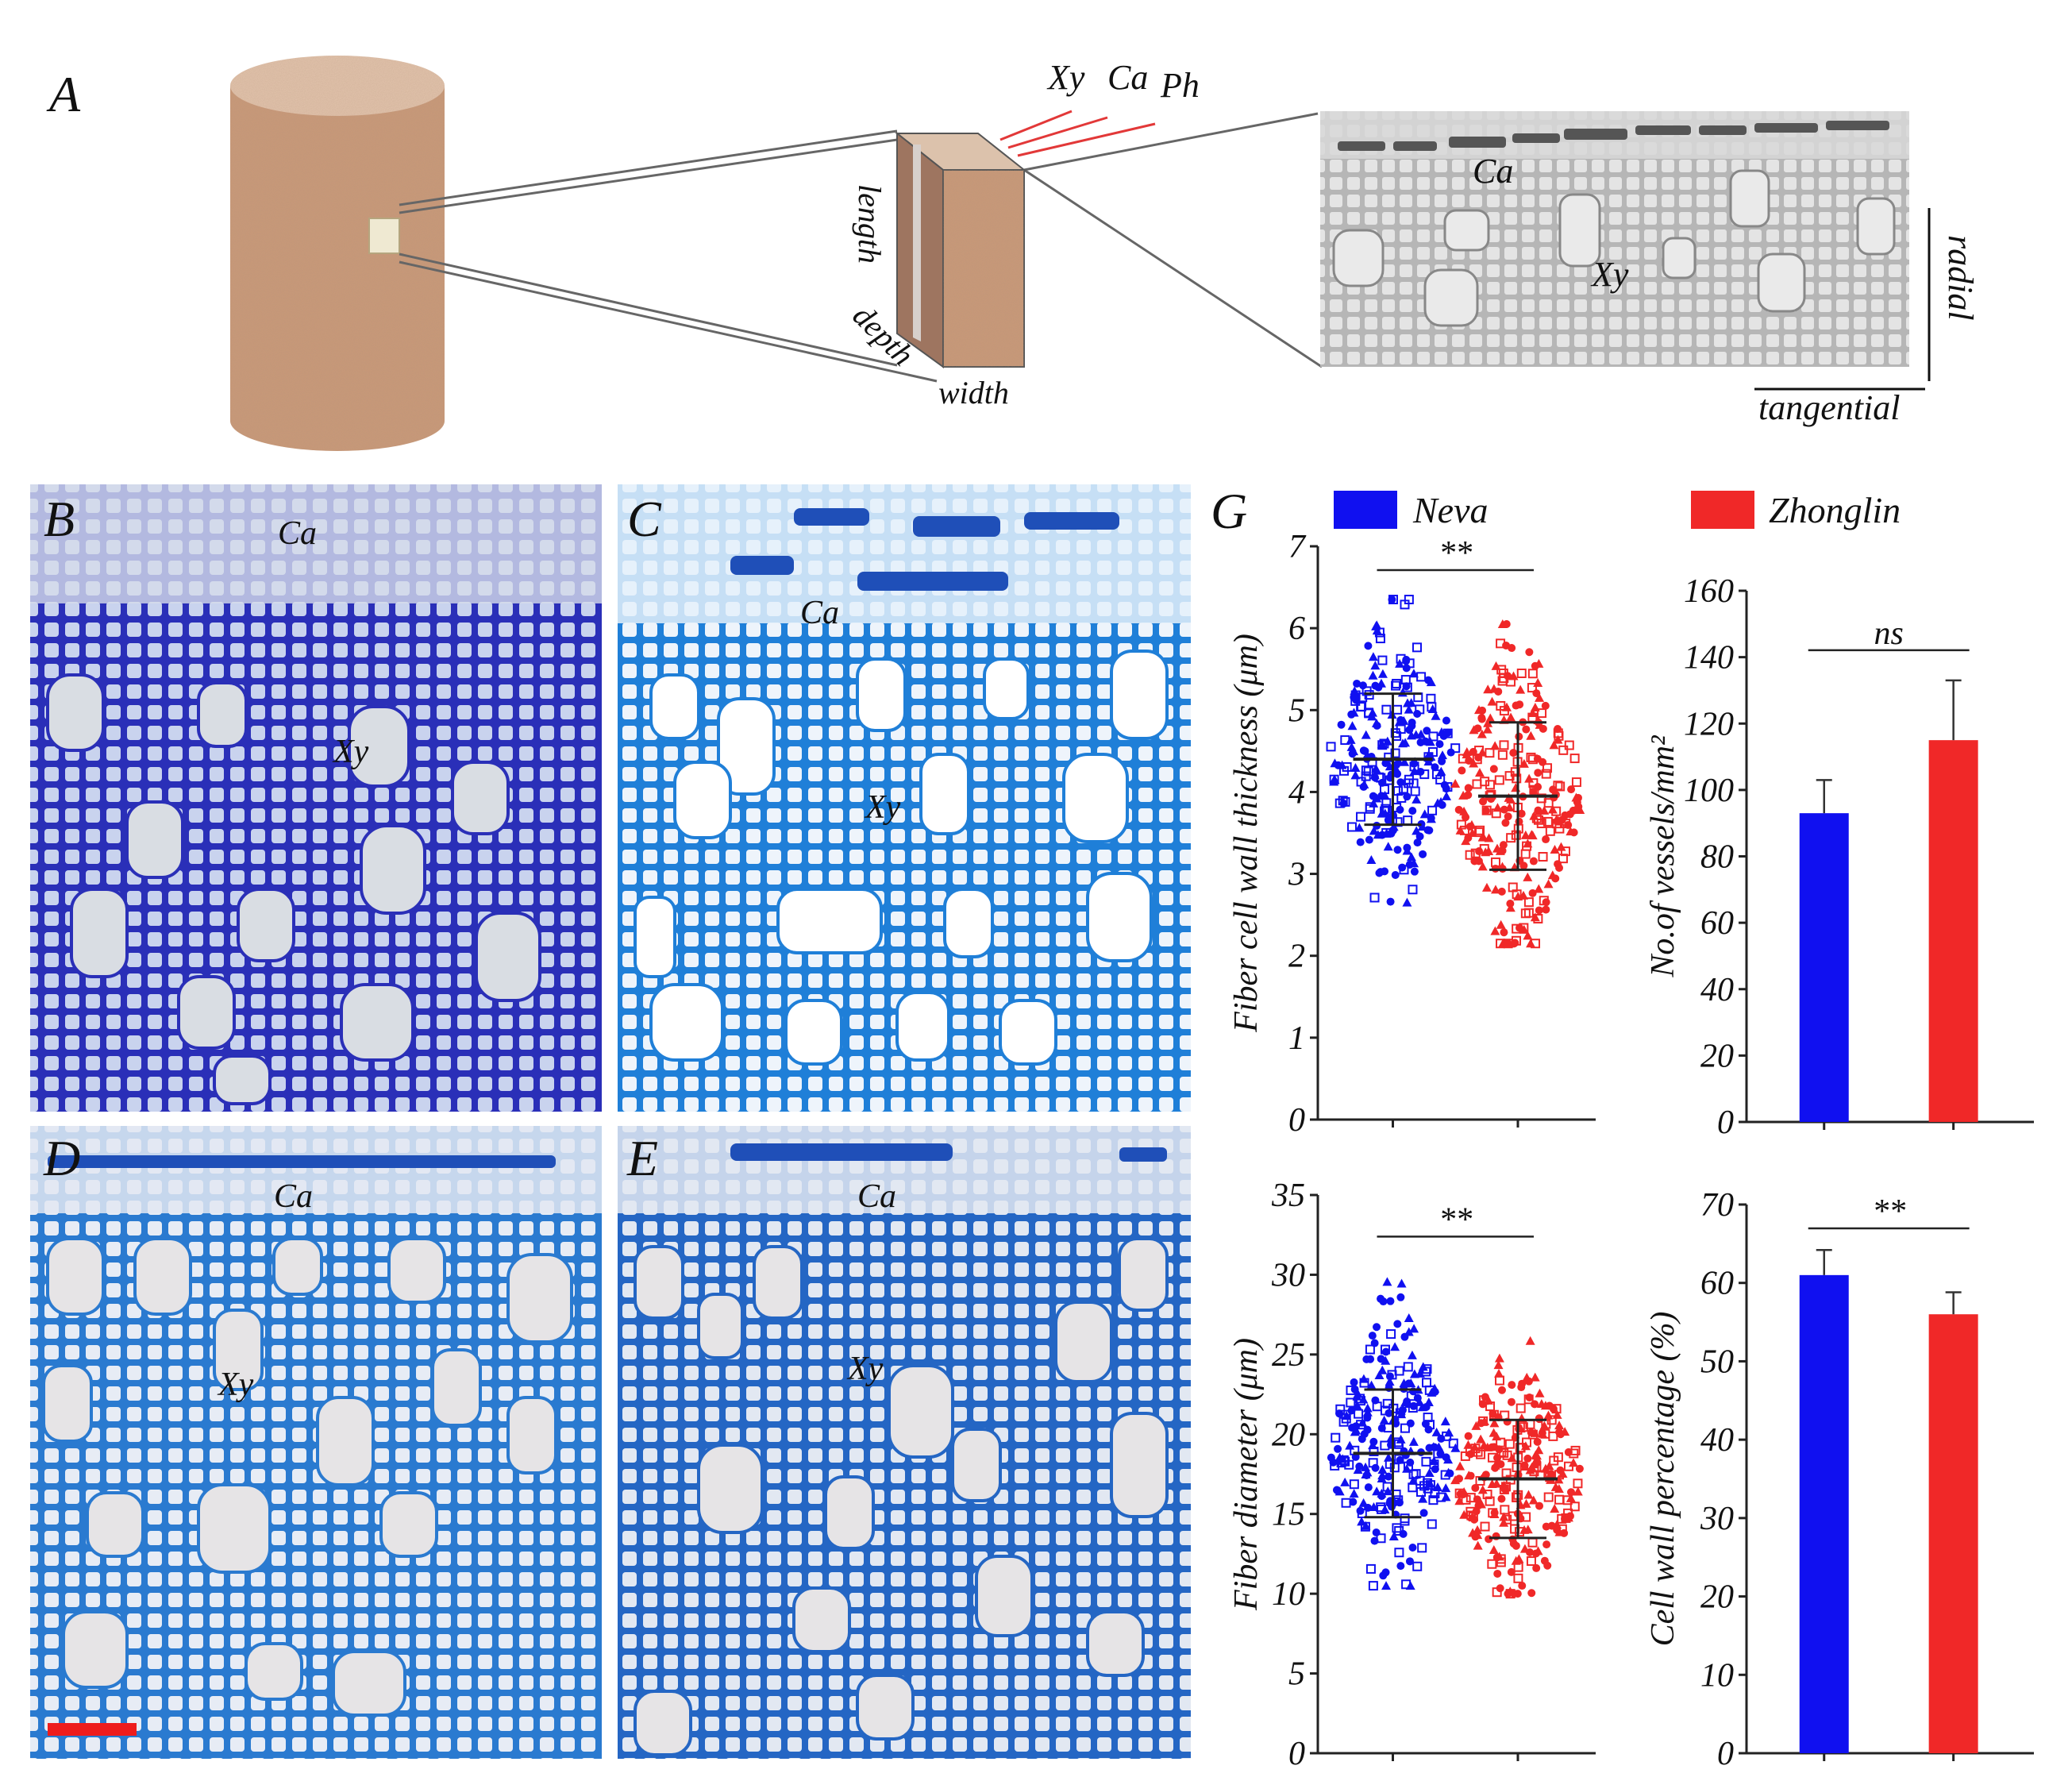 The height and width of the screenshot is (1781, 2072). What do you see at coordinates (1289, 1355) in the screenshot?
I see `y-tick-label: 25` at bounding box center [1289, 1355].